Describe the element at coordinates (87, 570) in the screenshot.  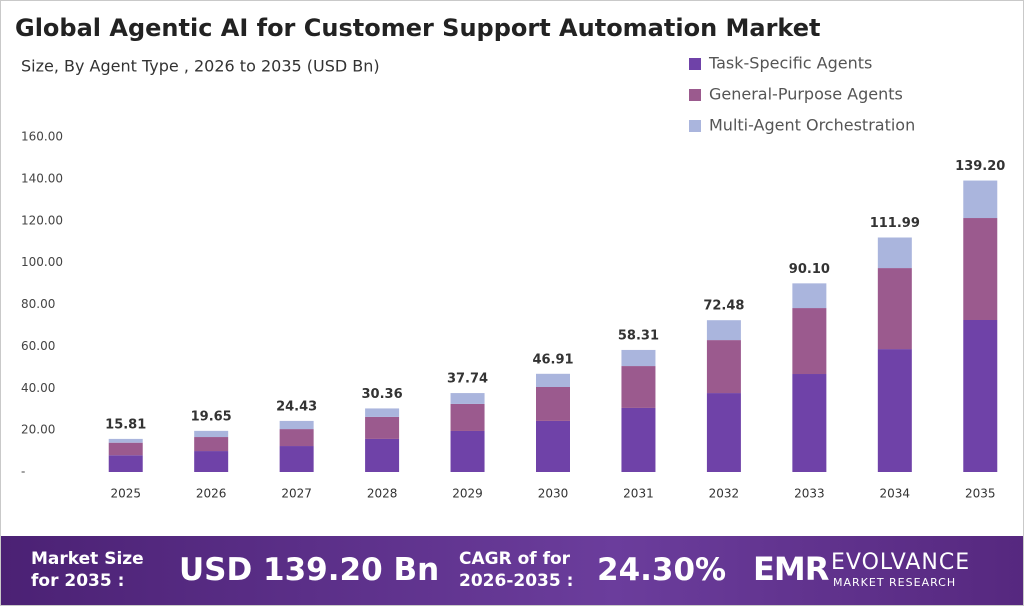
I see `market-label: Market Size for 2035 :` at that location.